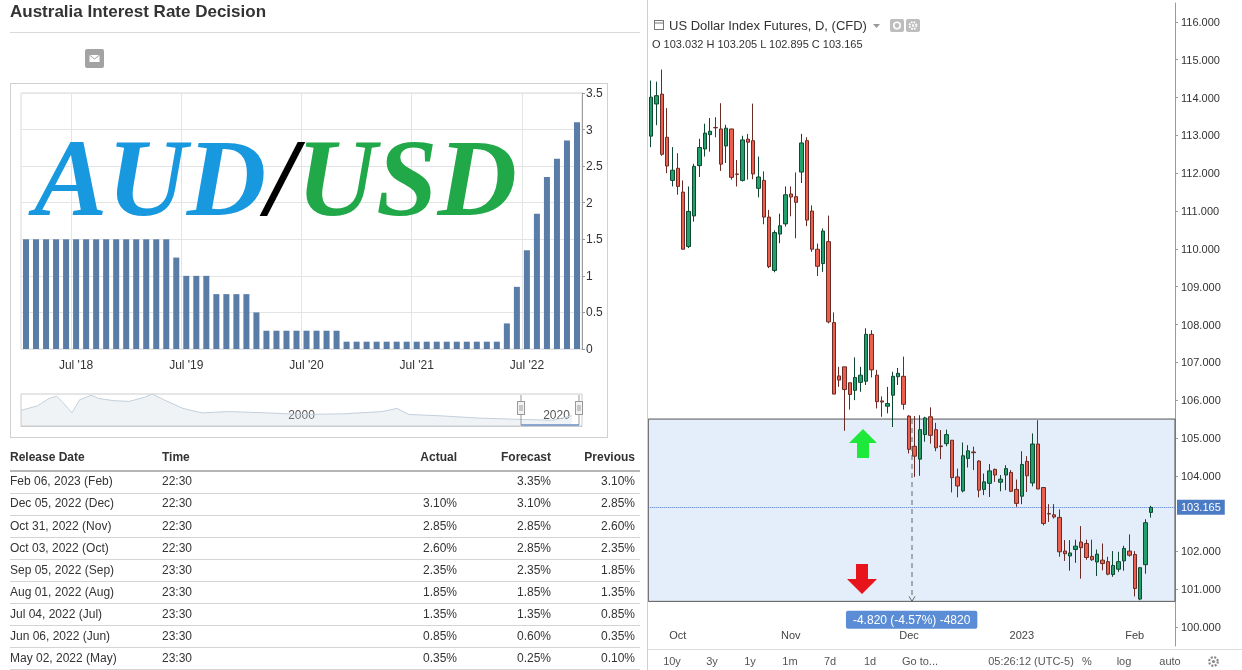 The height and width of the screenshot is (670, 1242). Describe the element at coordinates (61, 481) in the screenshot. I see `text: Feb 06, 2023 (Feb)` at that location.